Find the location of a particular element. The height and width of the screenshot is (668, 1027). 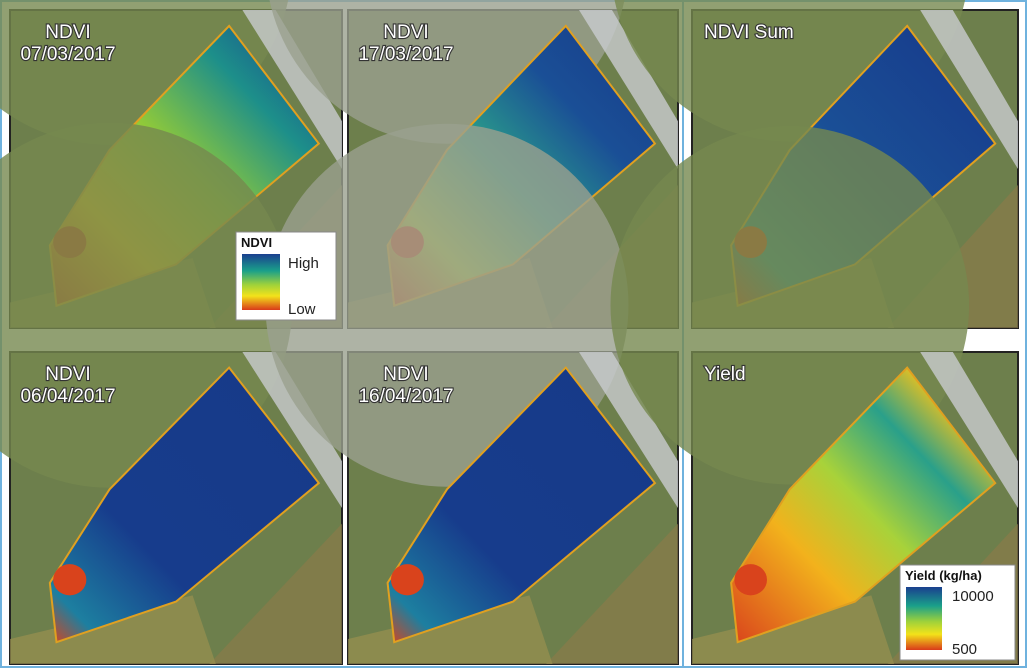

panel-title: 16/04/2017 is located at coordinates (405, 396).